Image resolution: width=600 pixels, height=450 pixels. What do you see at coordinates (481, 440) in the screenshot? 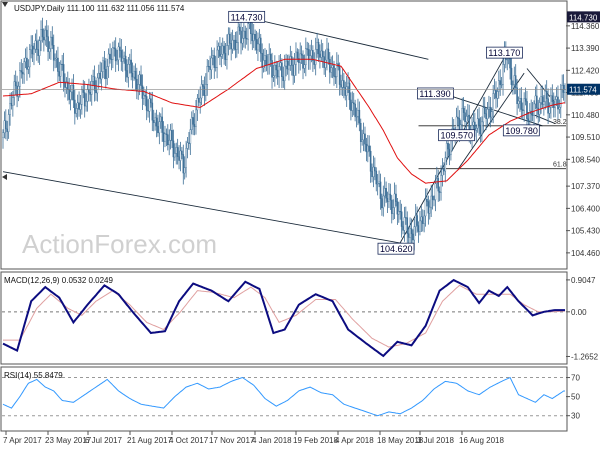
I see `time-tick-label: 16 Aug 2018` at bounding box center [481, 440].